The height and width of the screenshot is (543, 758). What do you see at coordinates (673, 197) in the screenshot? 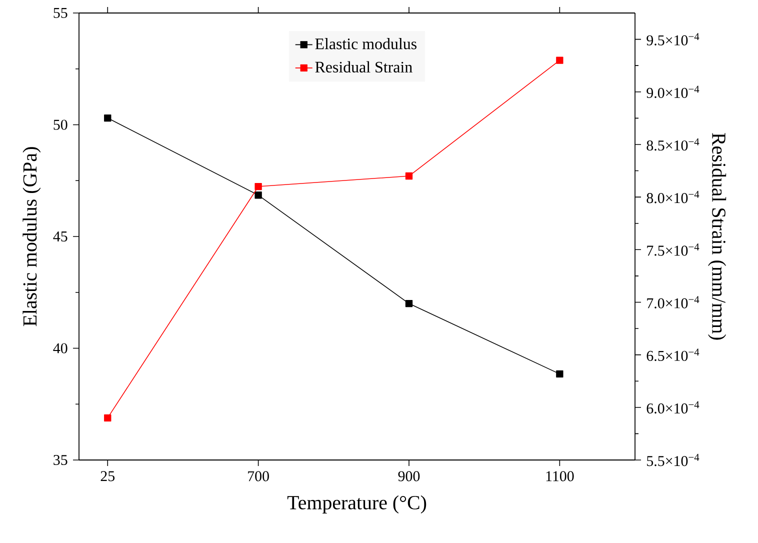
I see `y2-tick-label: 8.0×10$^{−4}$` at bounding box center [673, 197].